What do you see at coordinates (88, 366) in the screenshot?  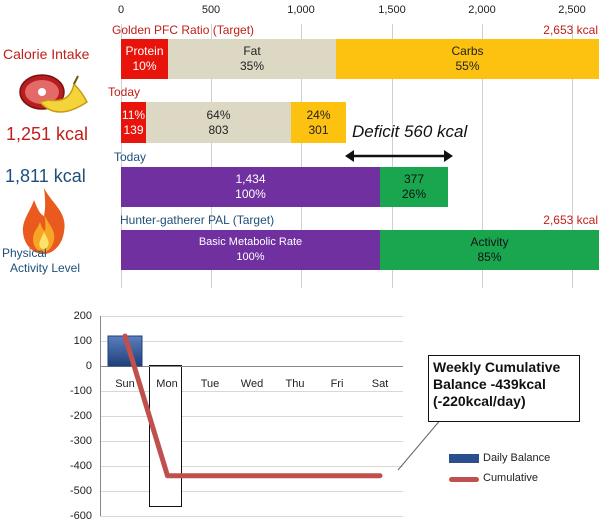 I see `y-tick-label: 0` at bounding box center [88, 366].